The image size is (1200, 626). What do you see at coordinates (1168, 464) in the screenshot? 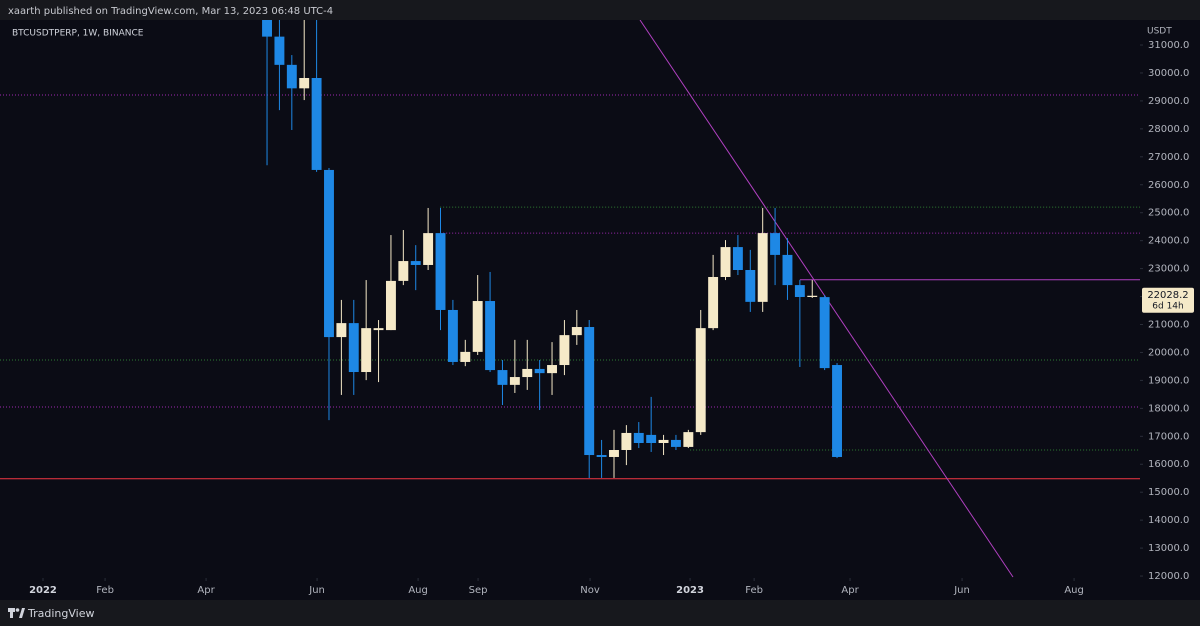
I see `y-tick-label: 16000.0` at bounding box center [1168, 464].